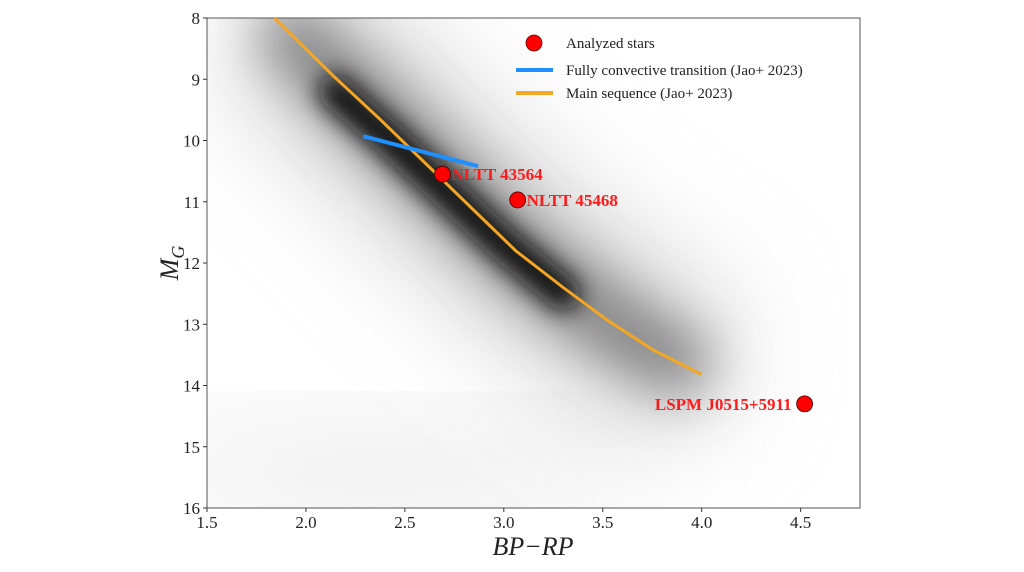 This screenshot has width=1024, height=572. Describe the element at coordinates (800, 522) in the screenshot. I see `x-tick-label: 4.5` at that location.